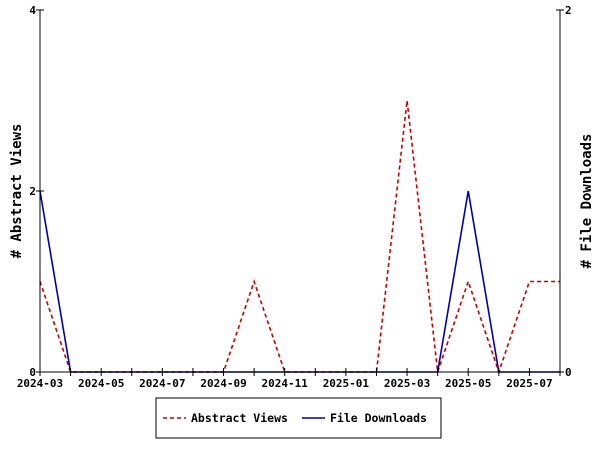 The height and width of the screenshot is (450, 600). Describe the element at coordinates (223, 383) in the screenshot. I see `x-tick-label: 2024-09` at that location.